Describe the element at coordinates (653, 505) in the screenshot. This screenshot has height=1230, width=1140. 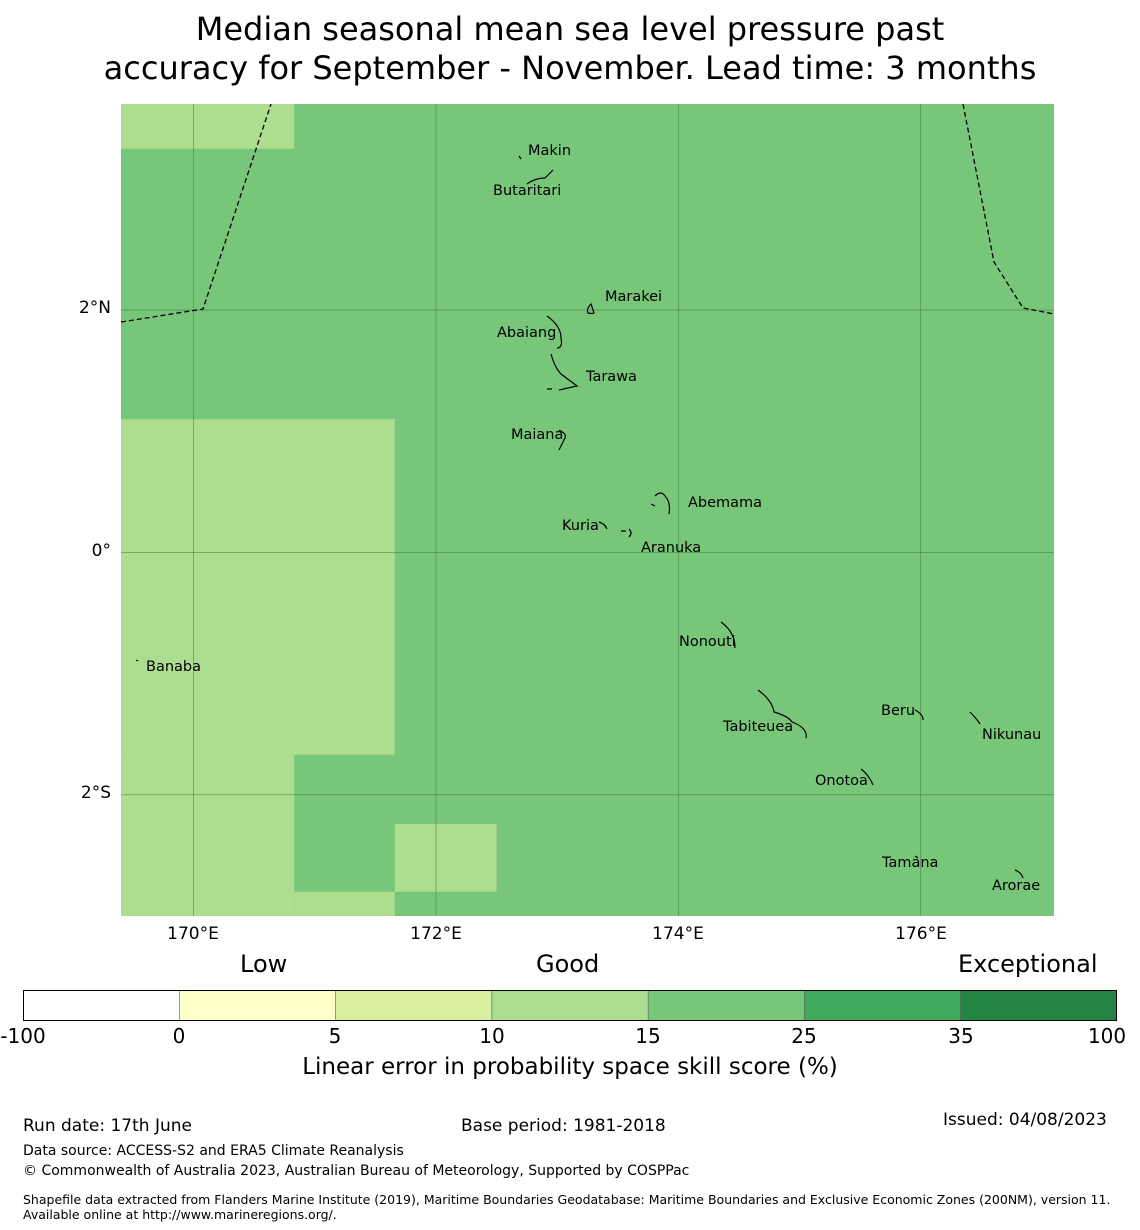
I see `abemama-islet-outline` at that location.